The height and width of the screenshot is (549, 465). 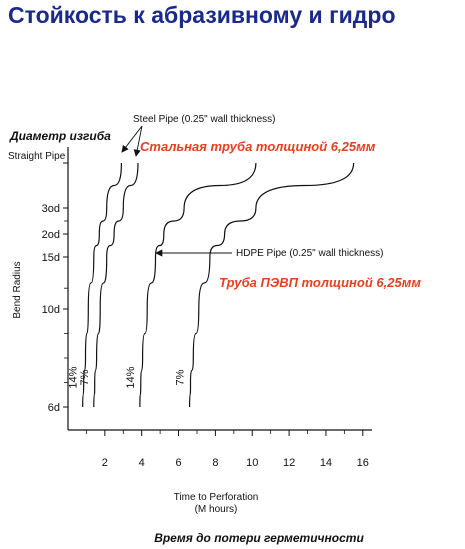 What do you see at coordinates (142, 463) in the screenshot?
I see `x-tick-label: 4` at bounding box center [142, 463].